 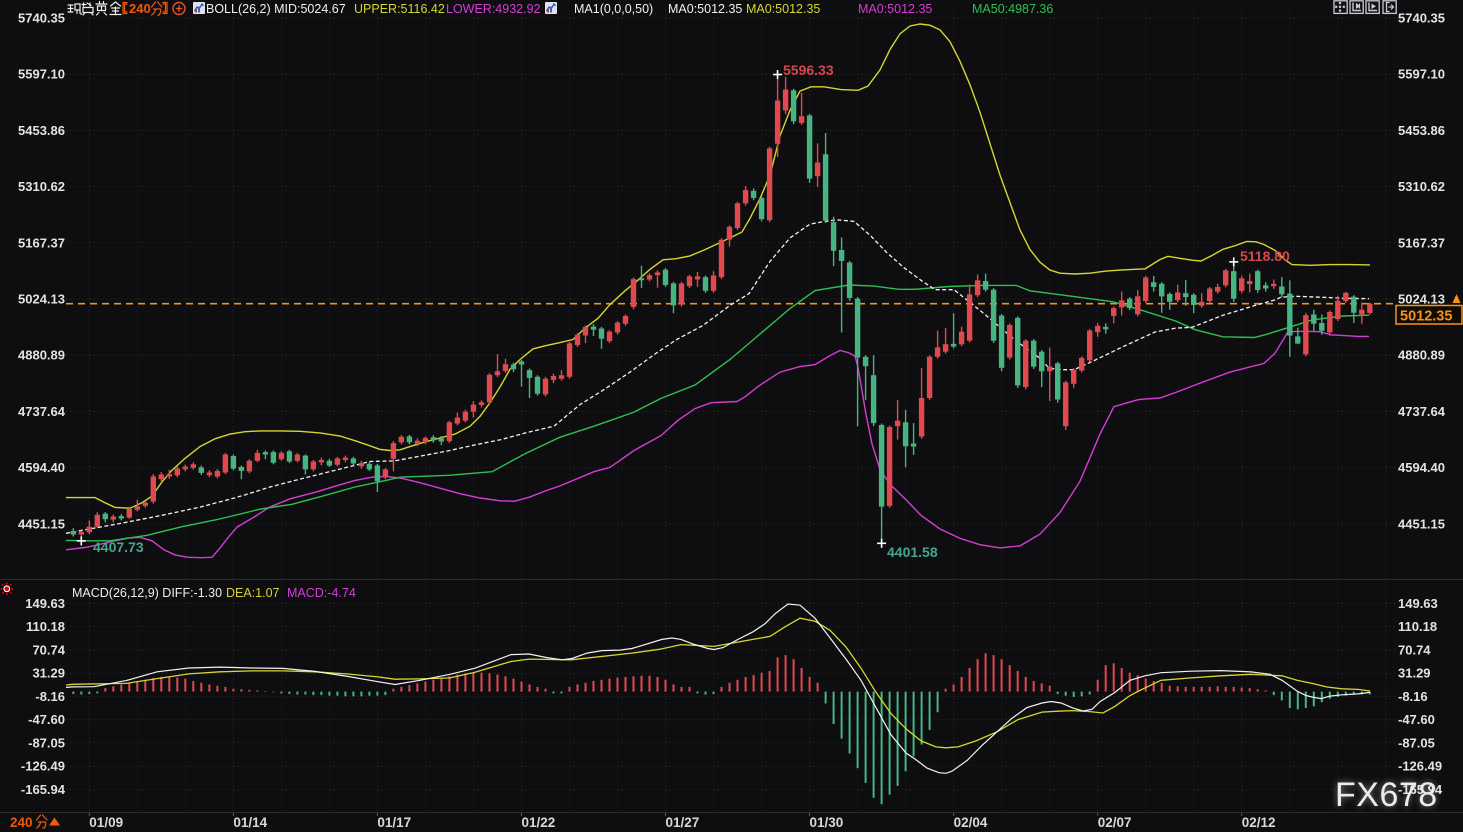 What do you see at coordinates (1426, 316) in the screenshot?
I see `svg-text: 5012.35` at bounding box center [1426, 316].